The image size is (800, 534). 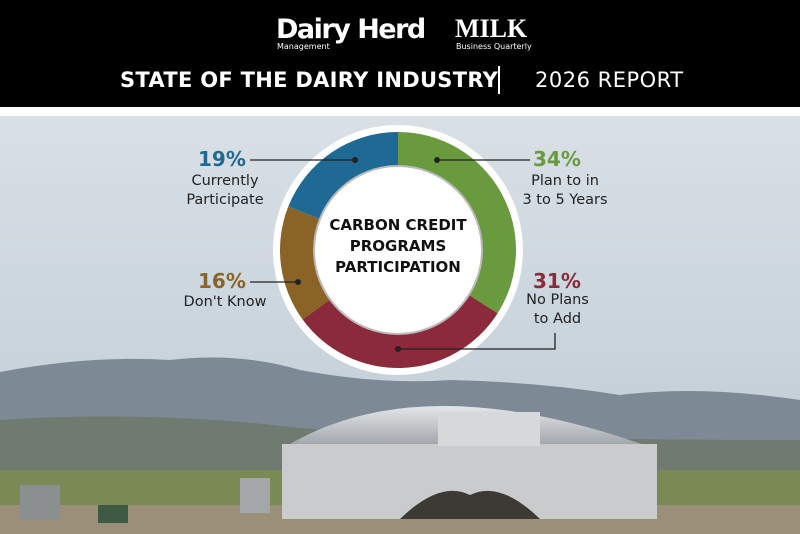 I want to click on leader-dots, so click(x=367, y=254).